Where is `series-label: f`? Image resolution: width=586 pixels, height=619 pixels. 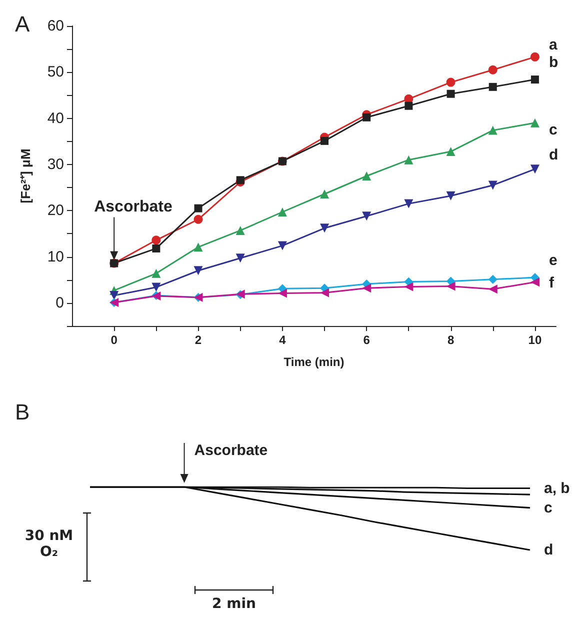
series-label: f is located at coordinates (551, 283).